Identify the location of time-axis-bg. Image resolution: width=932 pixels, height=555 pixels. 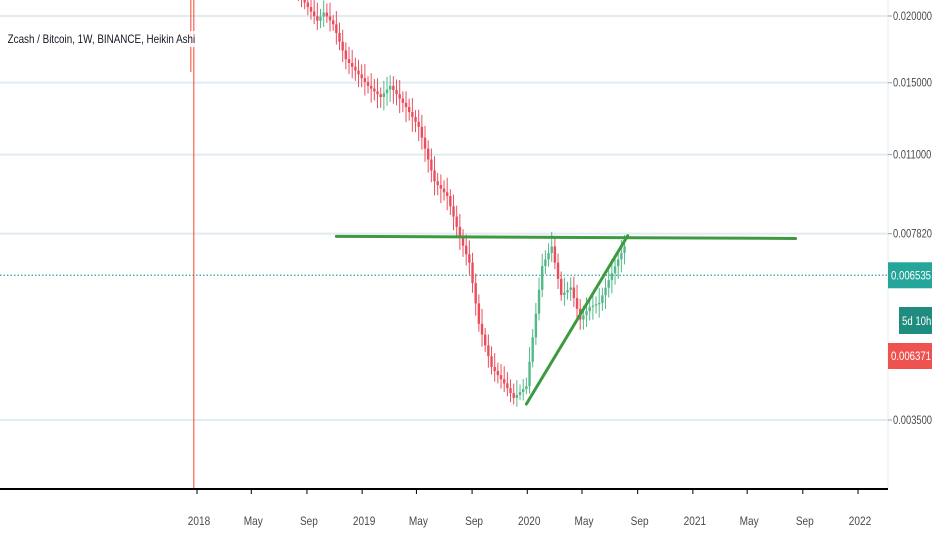
(466, 520).